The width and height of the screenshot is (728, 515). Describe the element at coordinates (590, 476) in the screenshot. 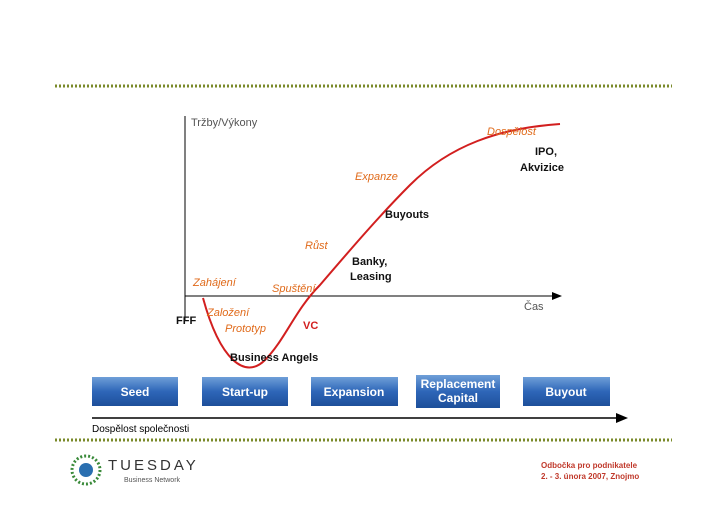

I see `footer-line: 2. - 3. února 2007, Znojmo` at that location.